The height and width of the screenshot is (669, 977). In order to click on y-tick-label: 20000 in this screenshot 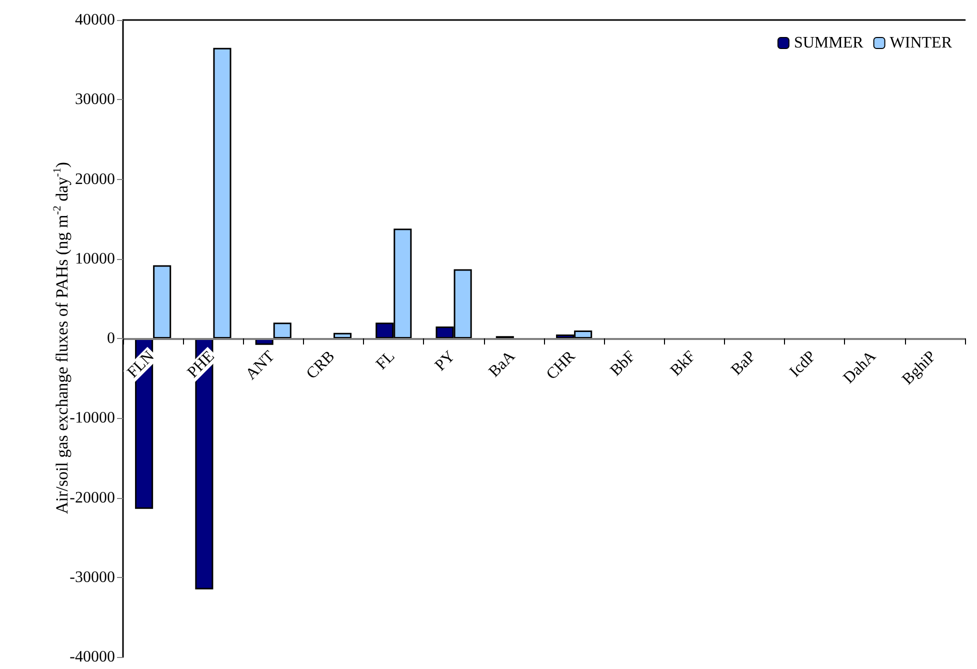, I will do `click(95, 179)`.